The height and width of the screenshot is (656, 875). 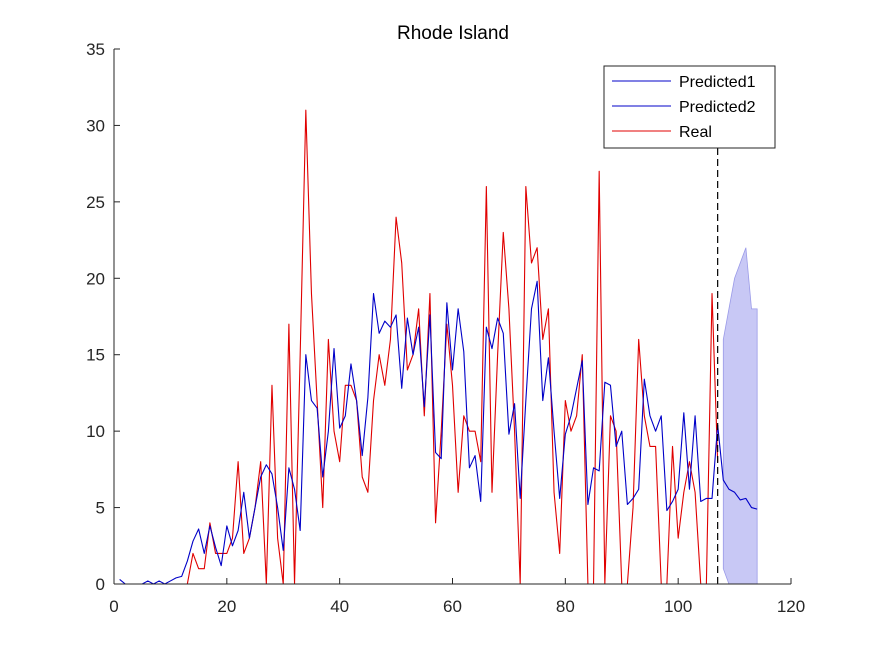 What do you see at coordinates (339, 606) in the screenshot?
I see `x-tick-label: 40` at bounding box center [339, 606].